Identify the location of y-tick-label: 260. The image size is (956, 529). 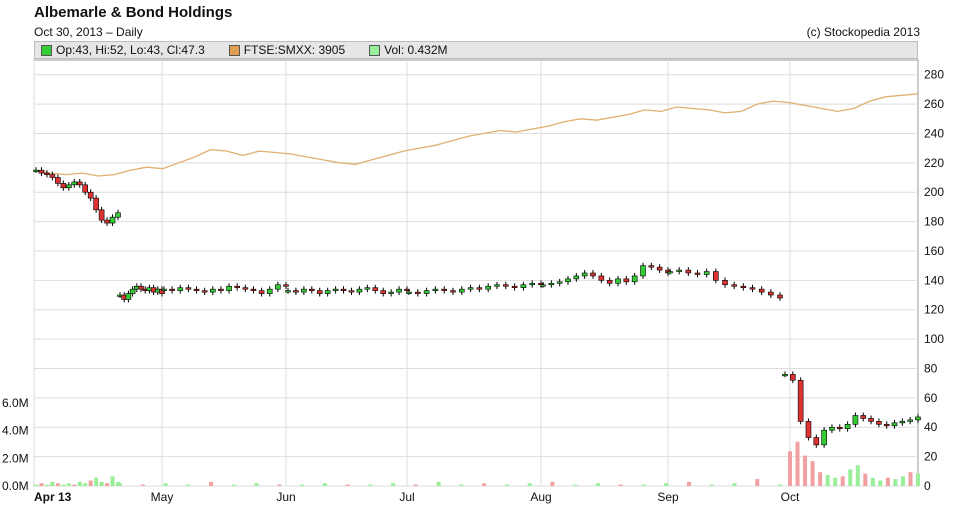
(934, 104).